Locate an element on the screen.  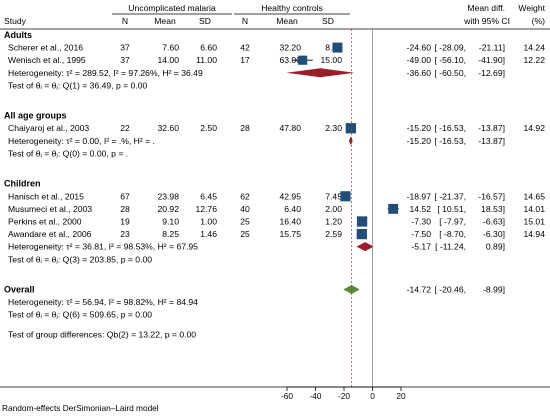
header-n1: N is located at coordinates (125, 21).